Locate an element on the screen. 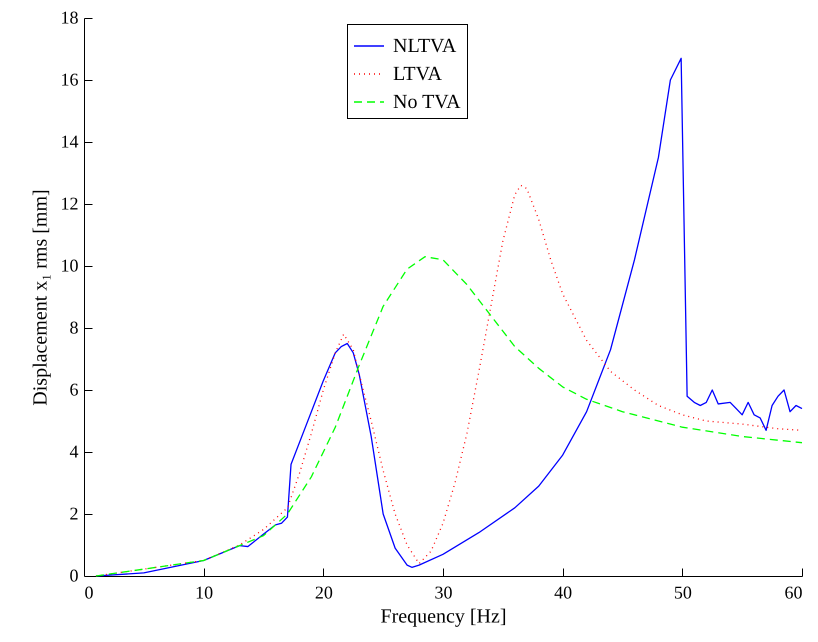 This screenshot has width=818, height=642. legend-label: NLTVA is located at coordinates (425, 46).